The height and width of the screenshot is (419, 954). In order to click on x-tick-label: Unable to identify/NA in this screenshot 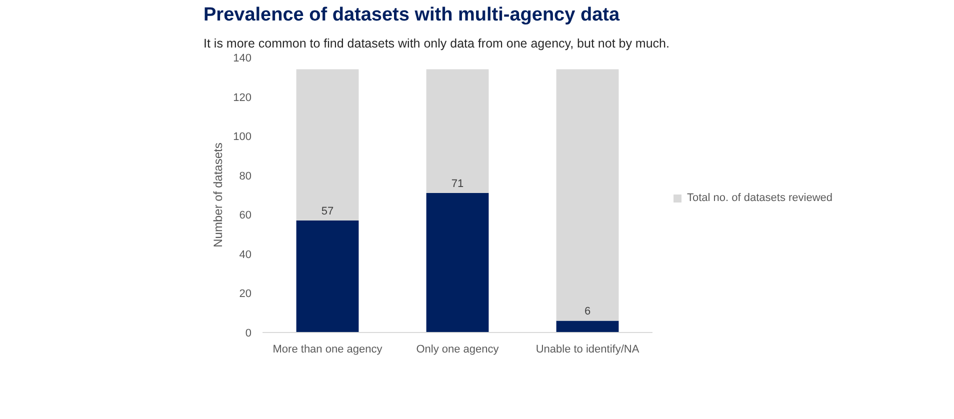, I will do `click(588, 350)`.